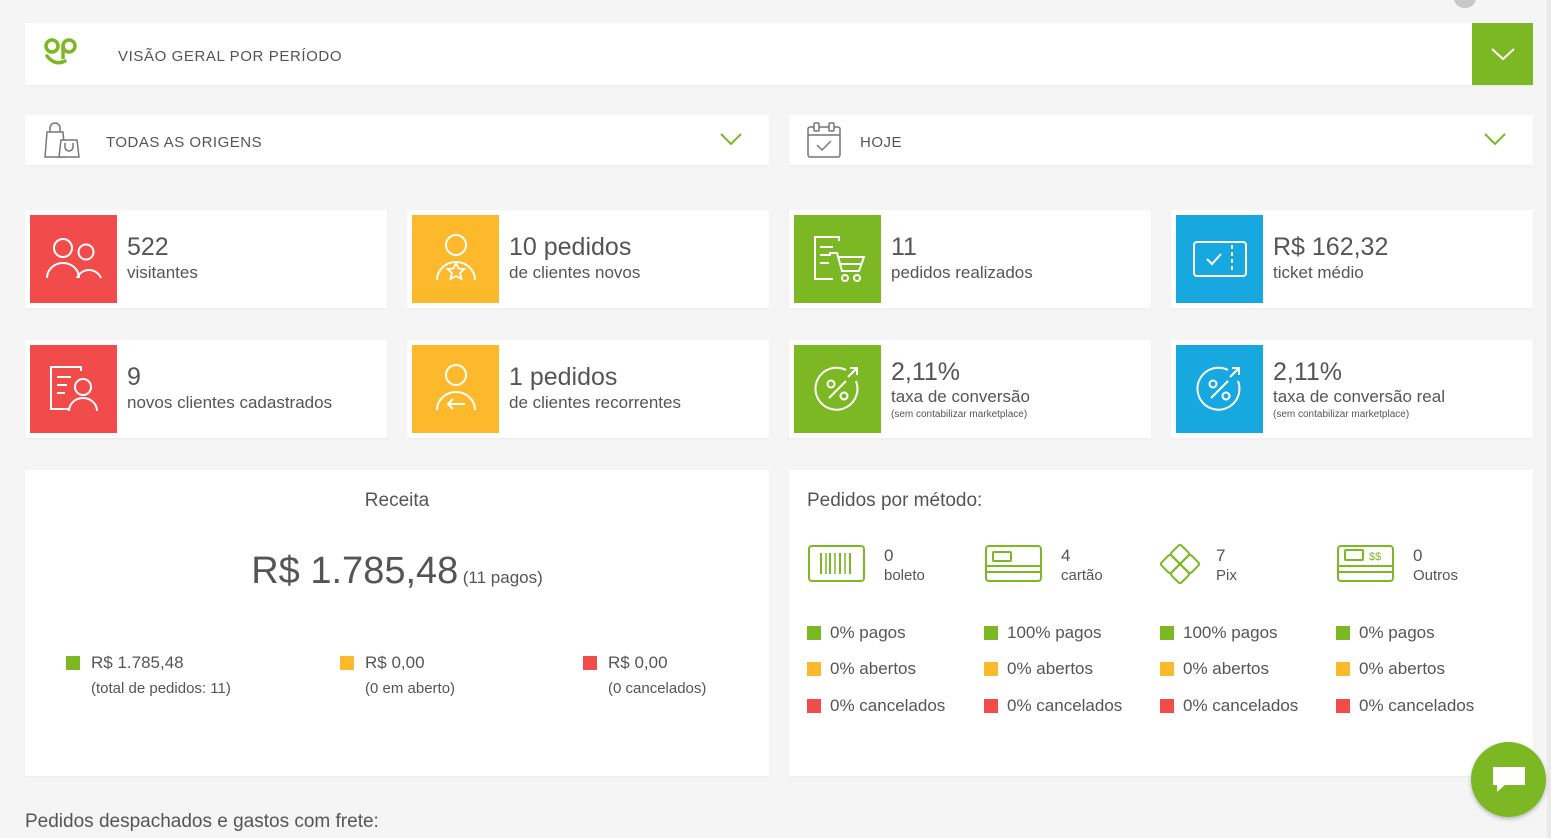  Describe the element at coordinates (355, 571) in the screenshot. I see `revenue-total-value: R$ 1.785,48` at that location.